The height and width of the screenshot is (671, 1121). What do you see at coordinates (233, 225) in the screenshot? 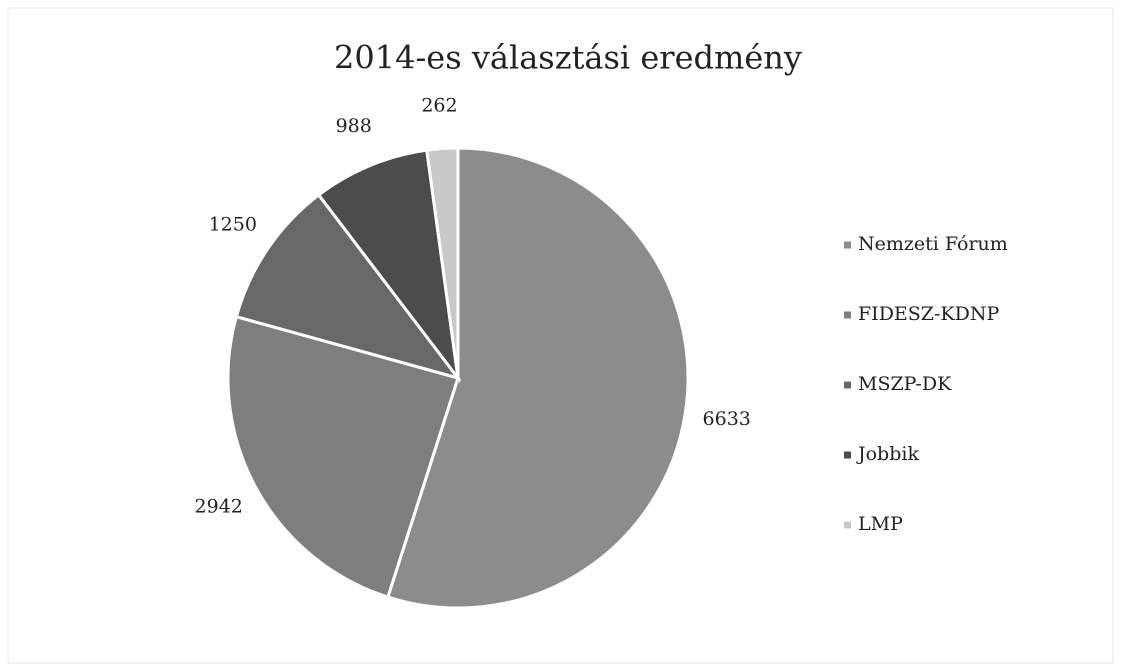
I see `data-label: 1250` at bounding box center [233, 225].